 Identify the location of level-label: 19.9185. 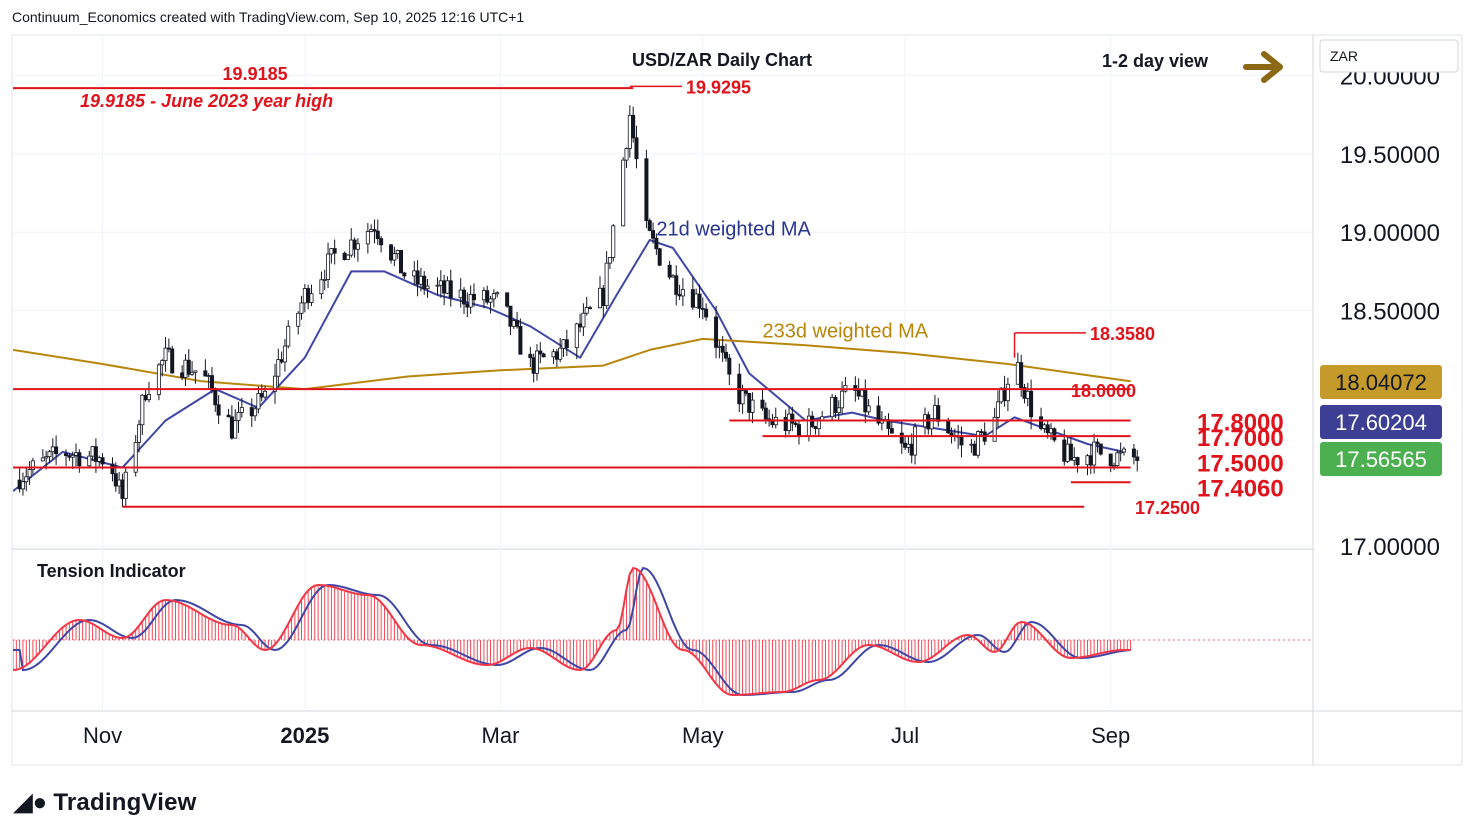
(255, 74).